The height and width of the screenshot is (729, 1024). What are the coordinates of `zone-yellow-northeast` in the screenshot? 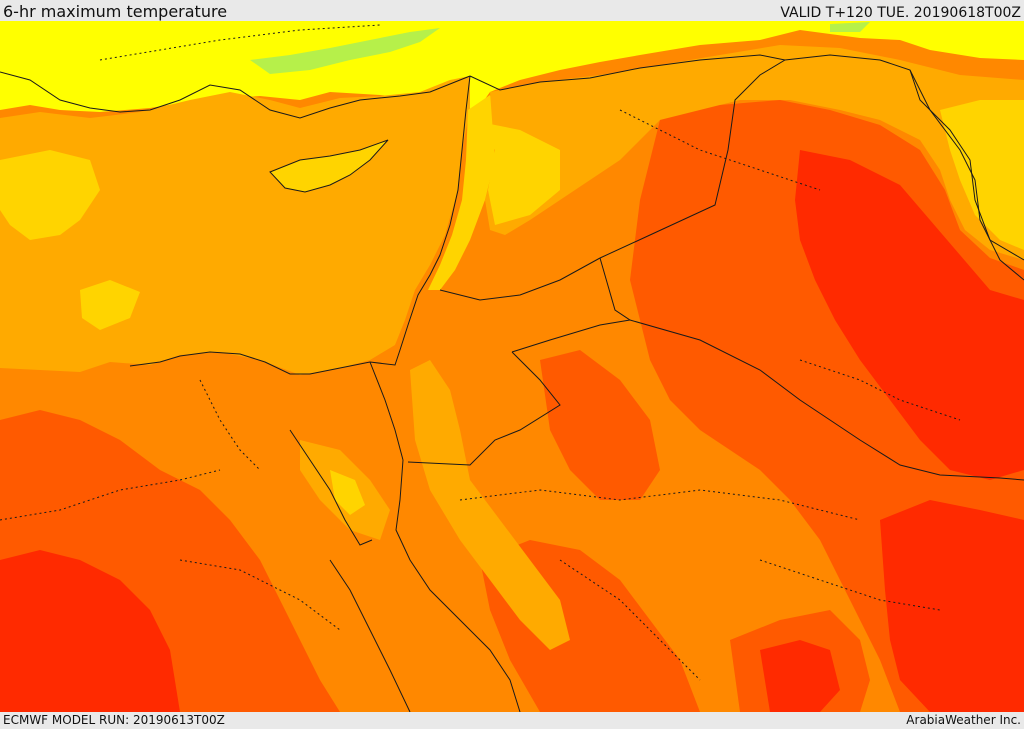 It's located at (982, 175).